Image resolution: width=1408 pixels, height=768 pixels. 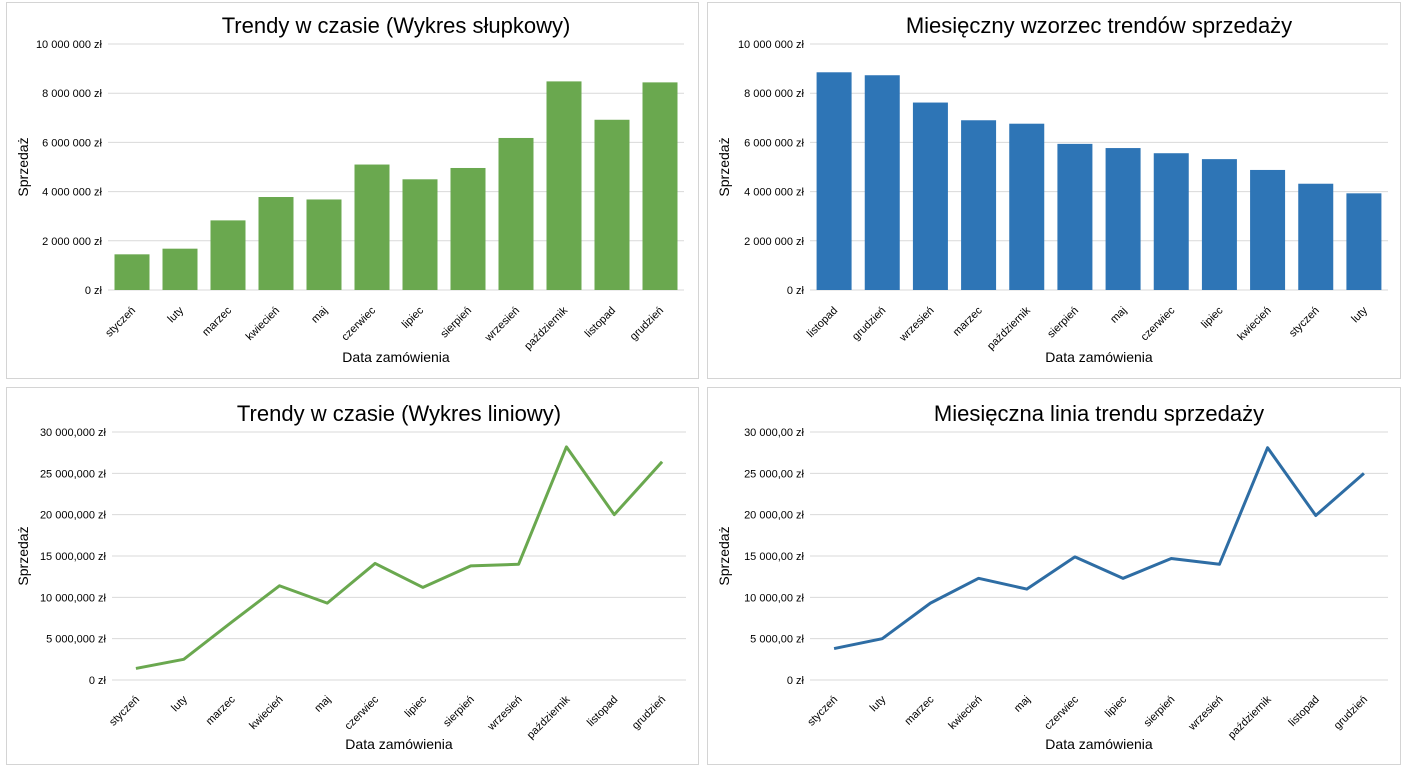 What do you see at coordinates (917, 325) in the screenshot?
I see `x-tick-label: wrzesień` at bounding box center [917, 325].